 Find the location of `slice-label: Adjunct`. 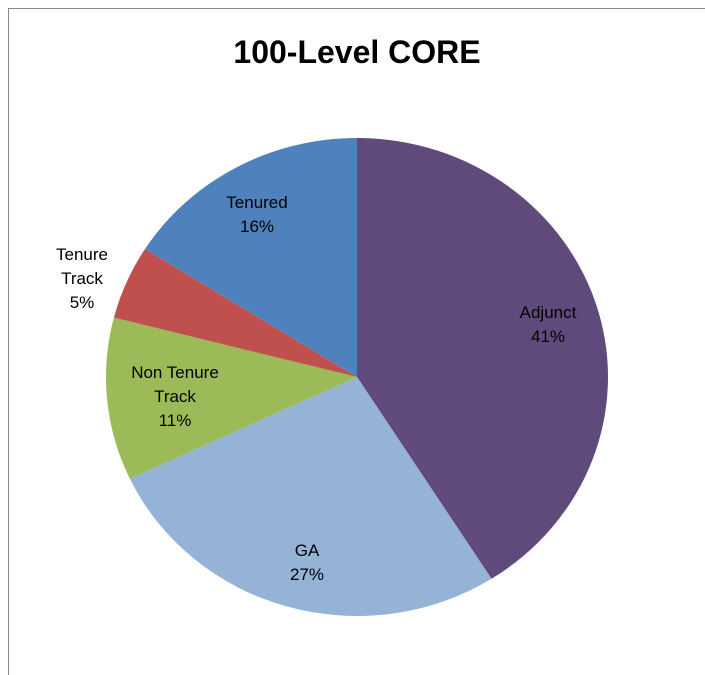

slice-label: Adjunct is located at coordinates (548, 312).